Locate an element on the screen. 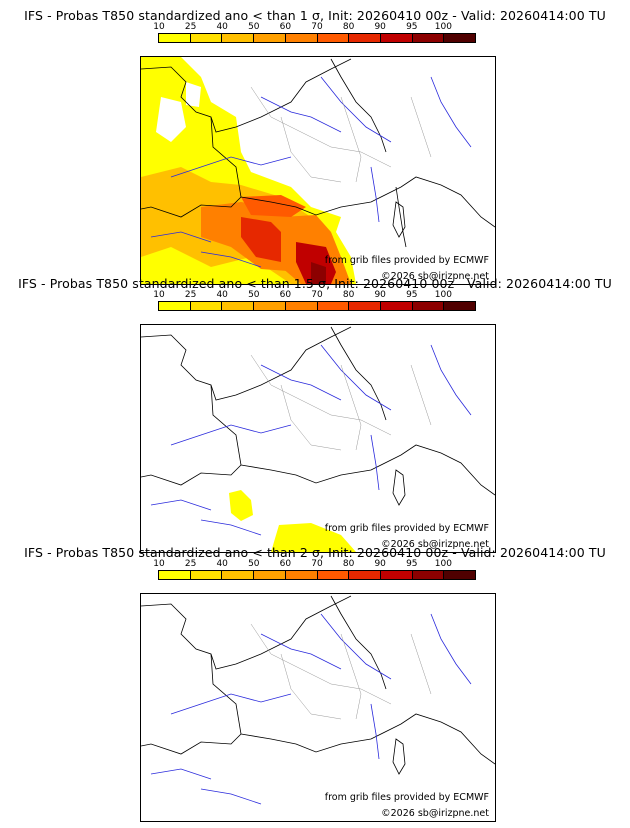  map-svg is located at coordinates (318, 700).